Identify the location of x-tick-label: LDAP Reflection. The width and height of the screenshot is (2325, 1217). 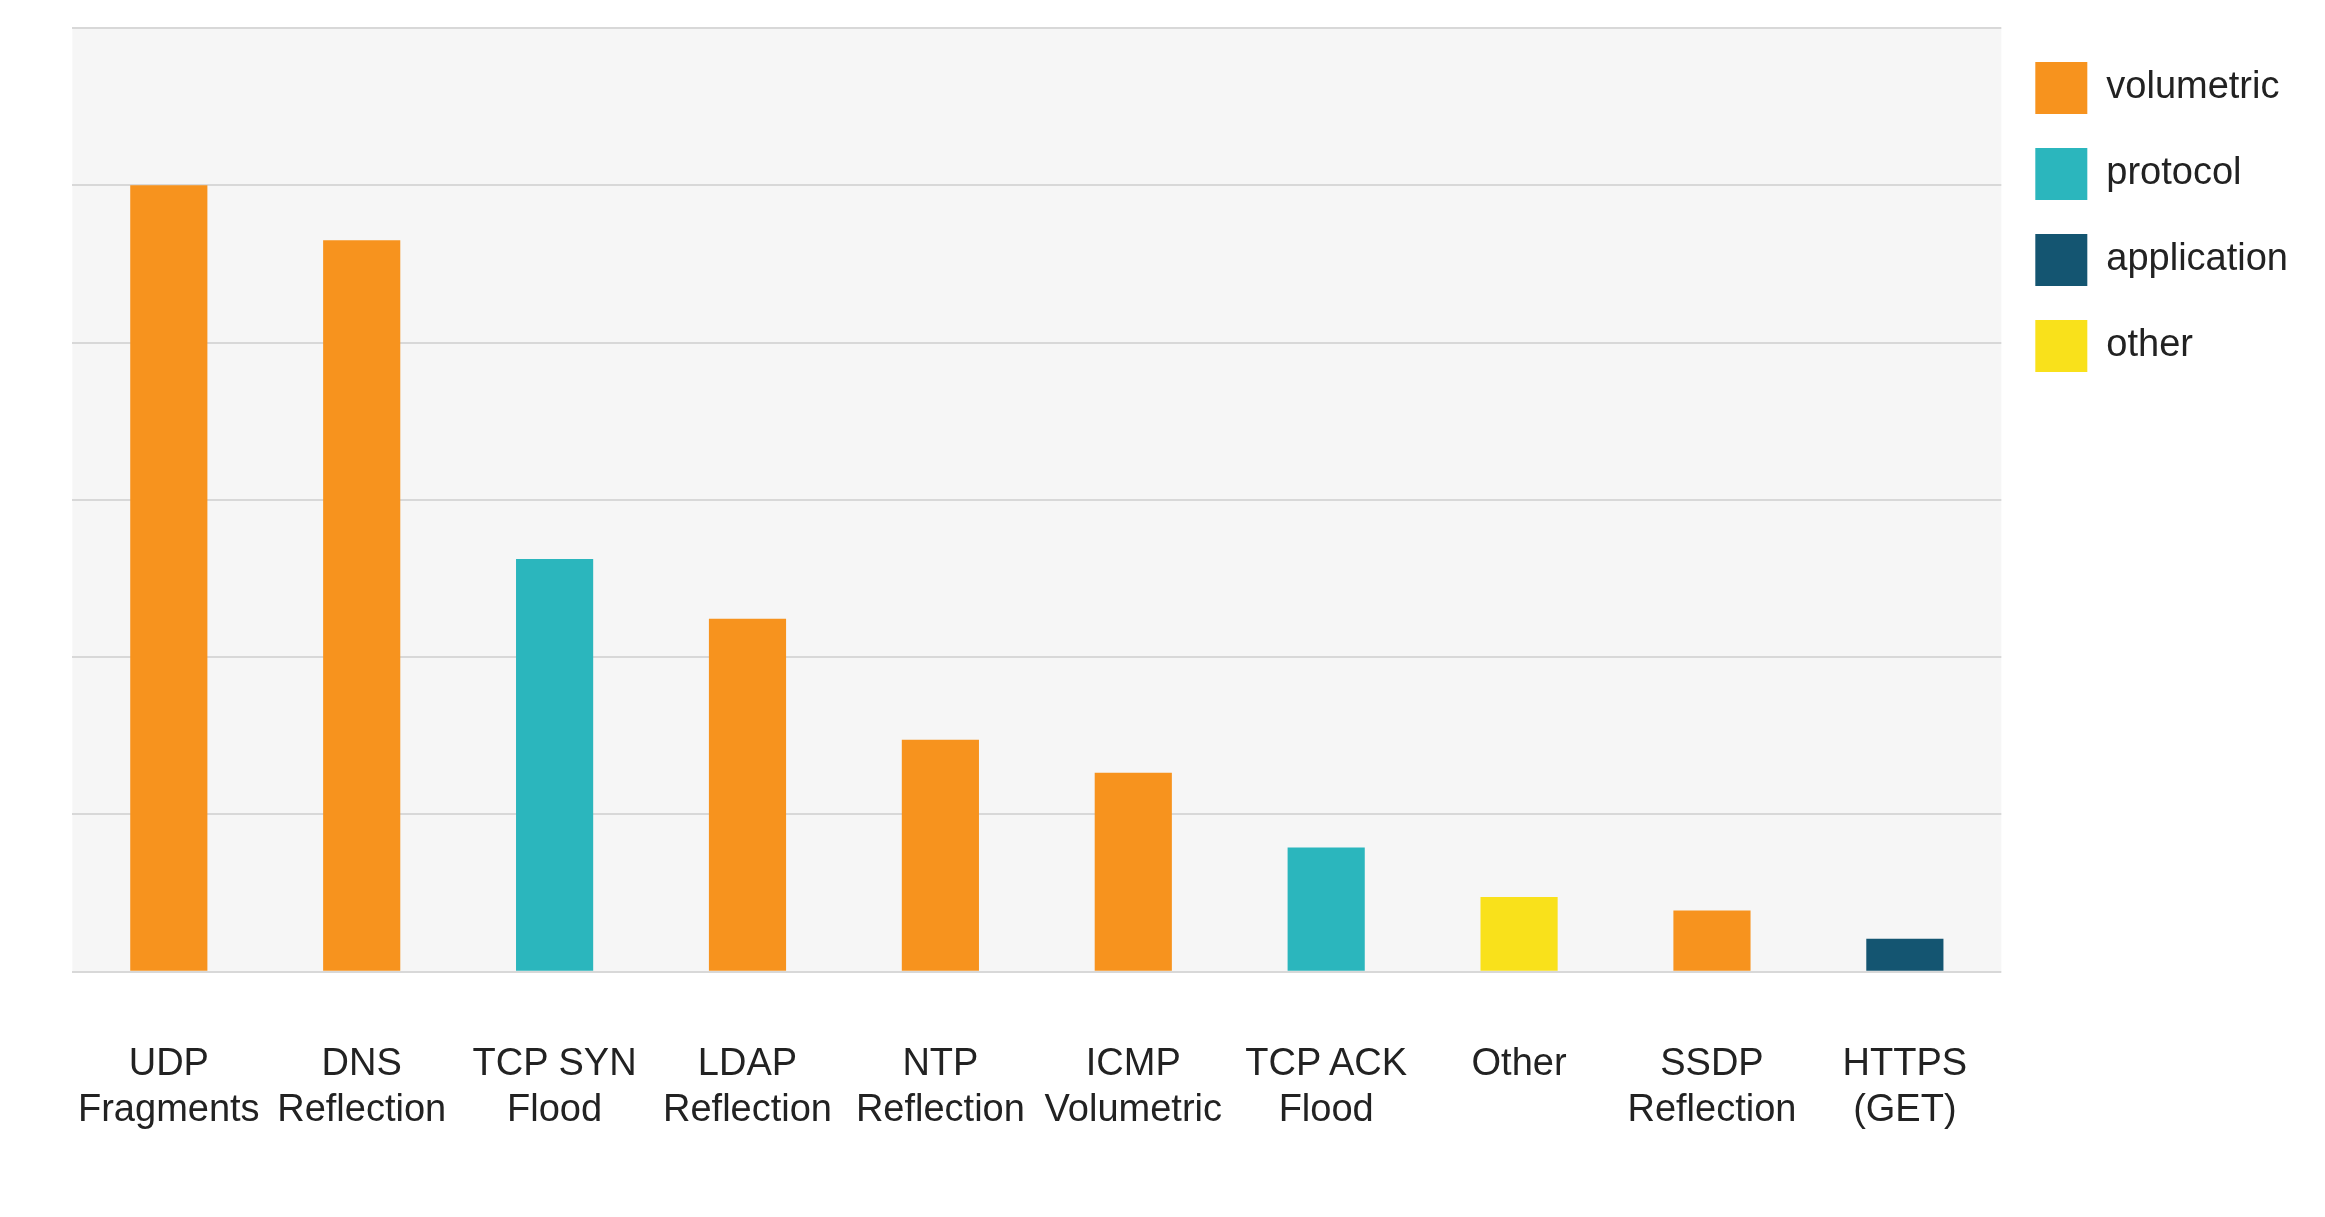
(747, 1085).